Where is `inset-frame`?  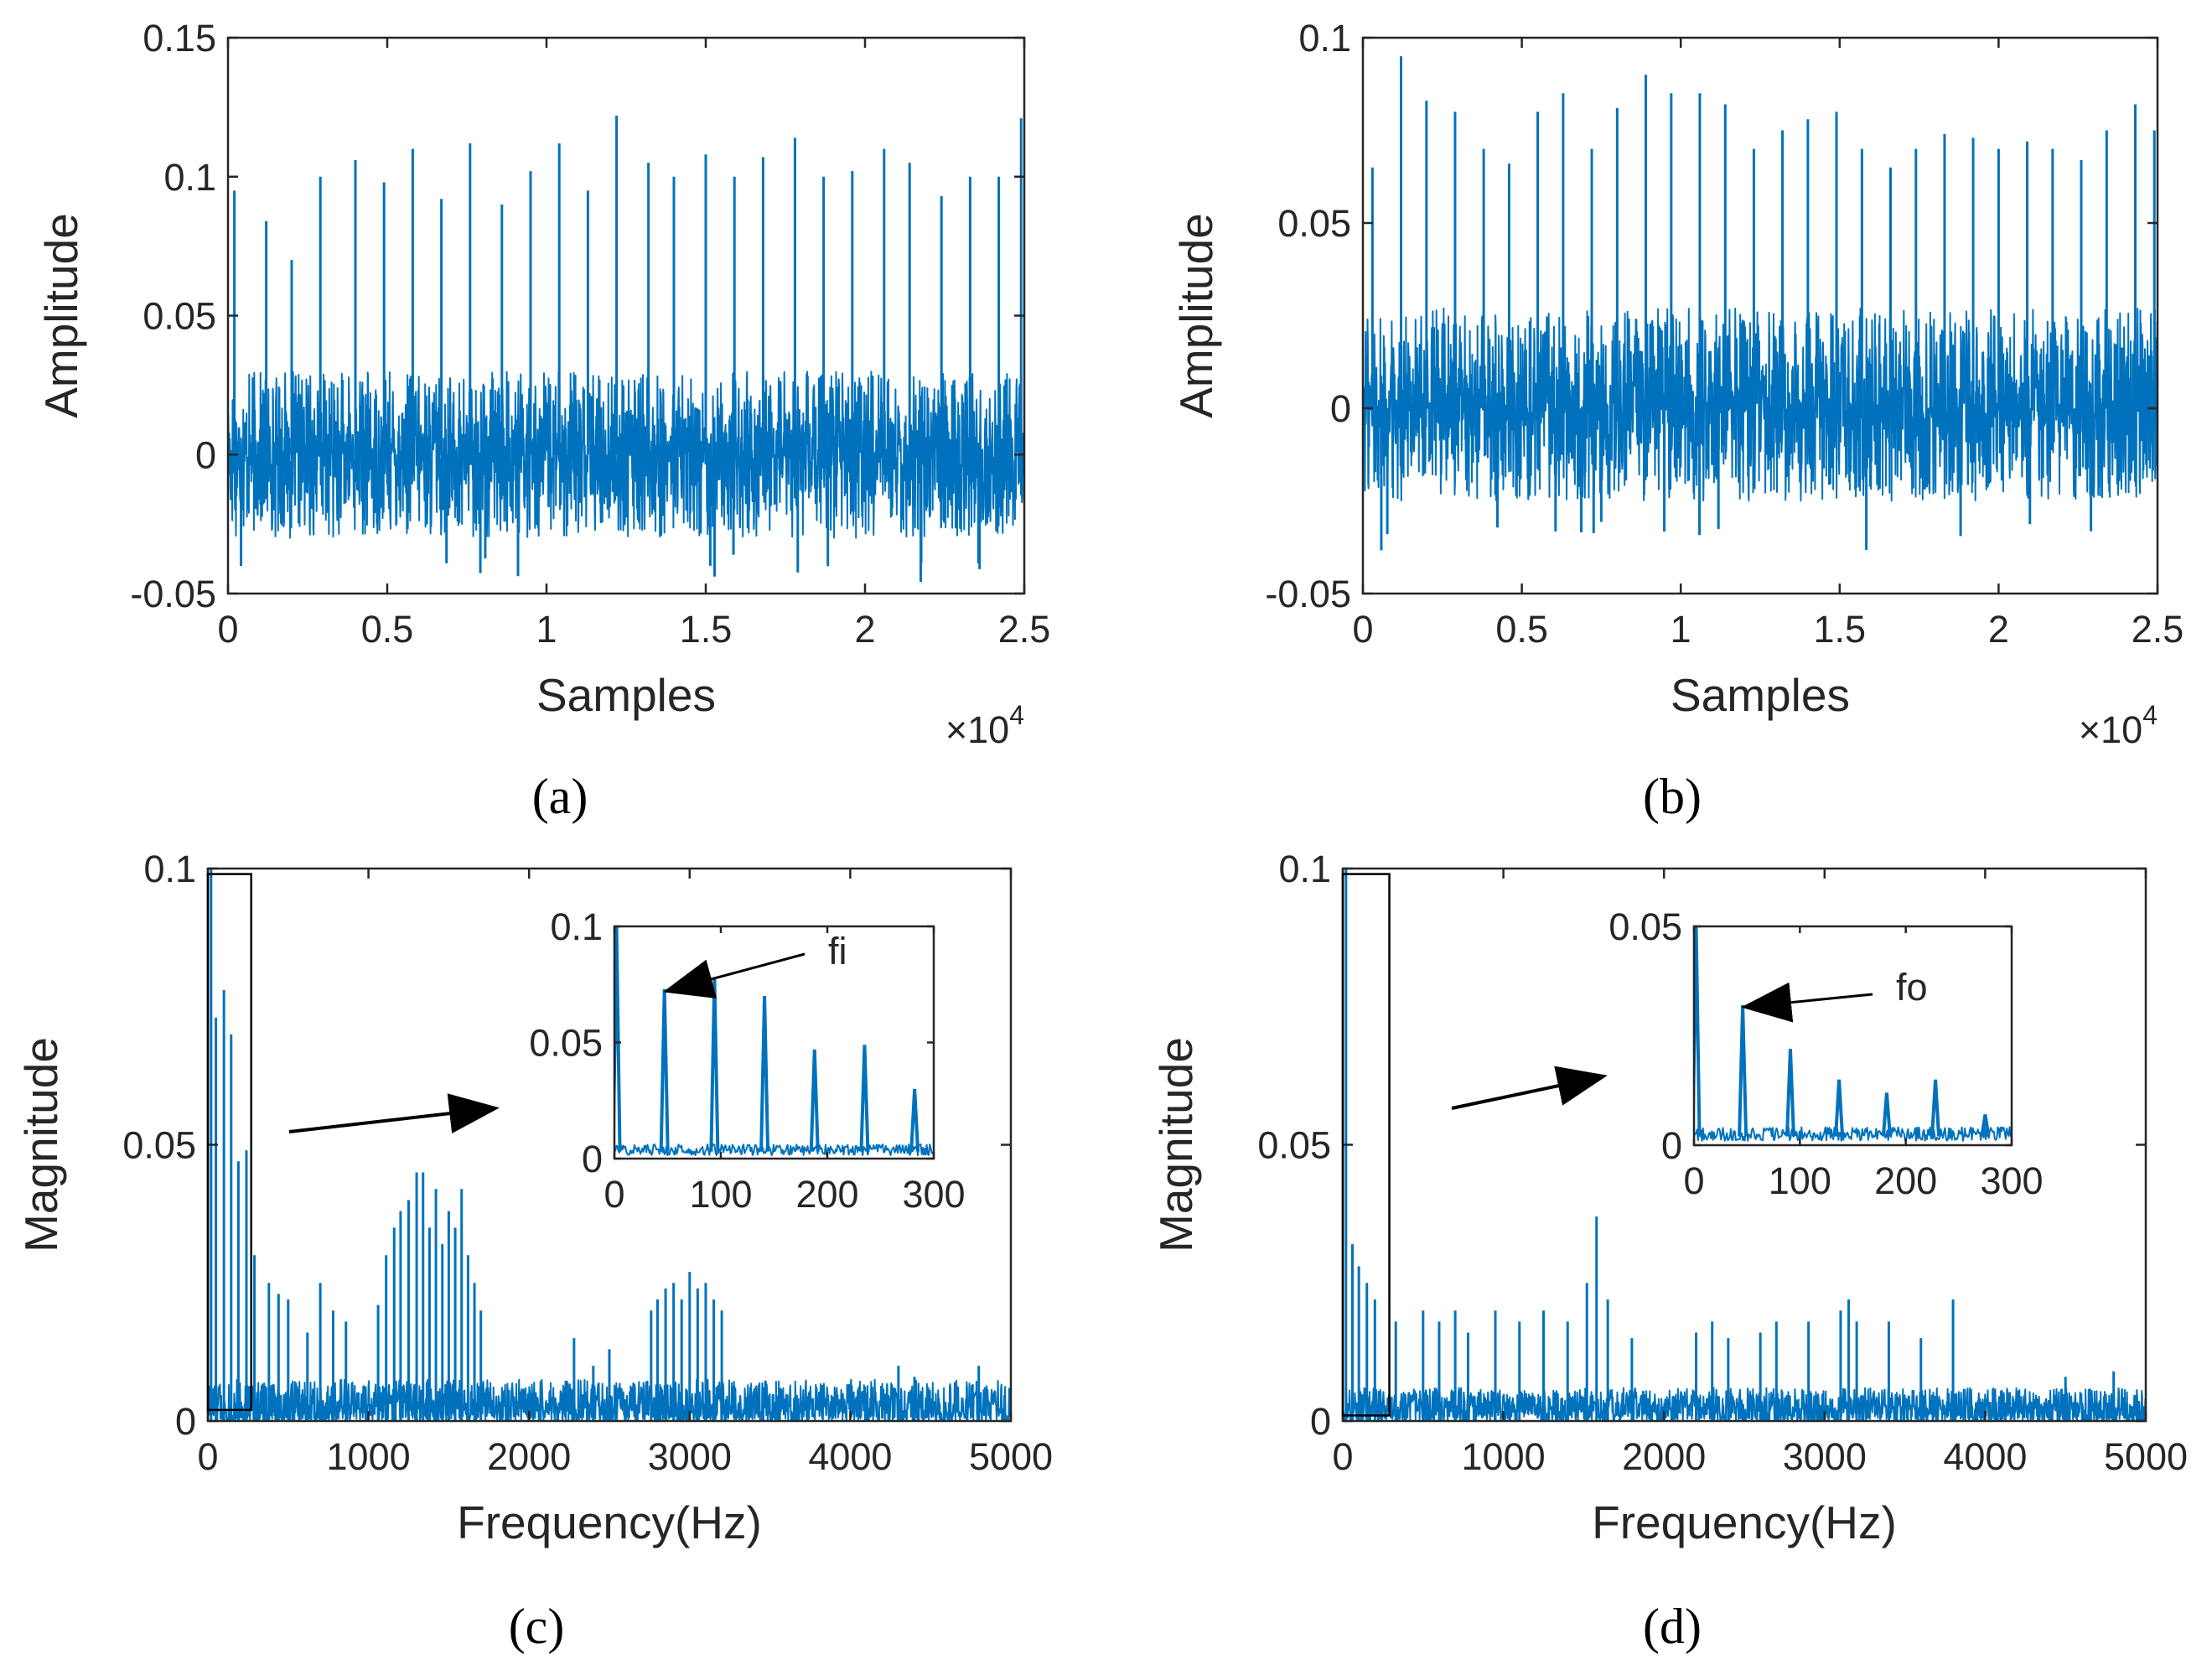
inset-frame is located at coordinates (1852, 1036).